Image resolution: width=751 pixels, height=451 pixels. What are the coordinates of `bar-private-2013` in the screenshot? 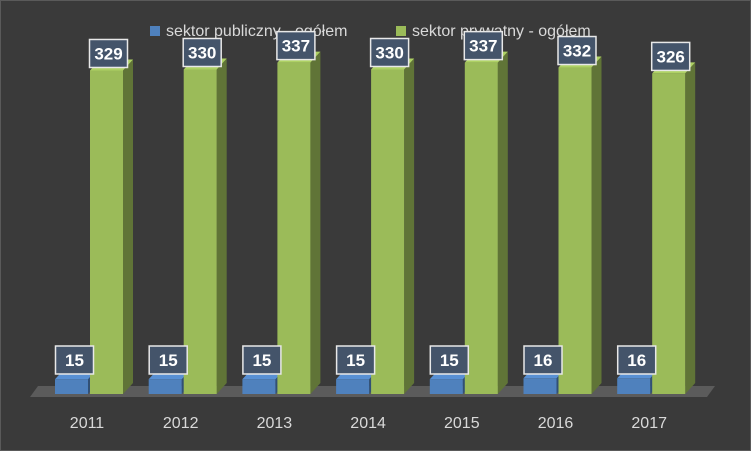 It's located at (299, 222).